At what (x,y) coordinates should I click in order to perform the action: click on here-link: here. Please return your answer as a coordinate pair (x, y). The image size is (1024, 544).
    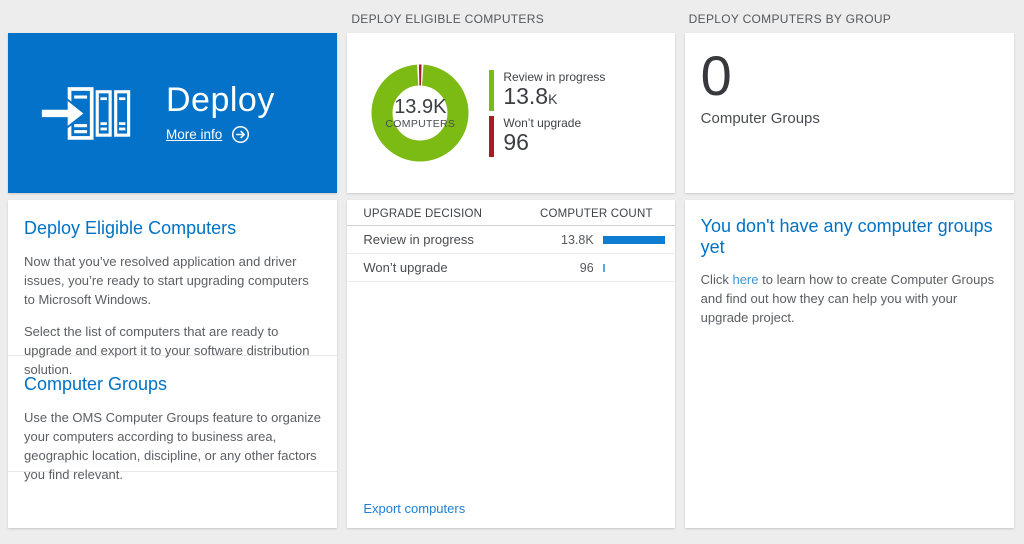
    Looking at the image, I should click on (745, 279).